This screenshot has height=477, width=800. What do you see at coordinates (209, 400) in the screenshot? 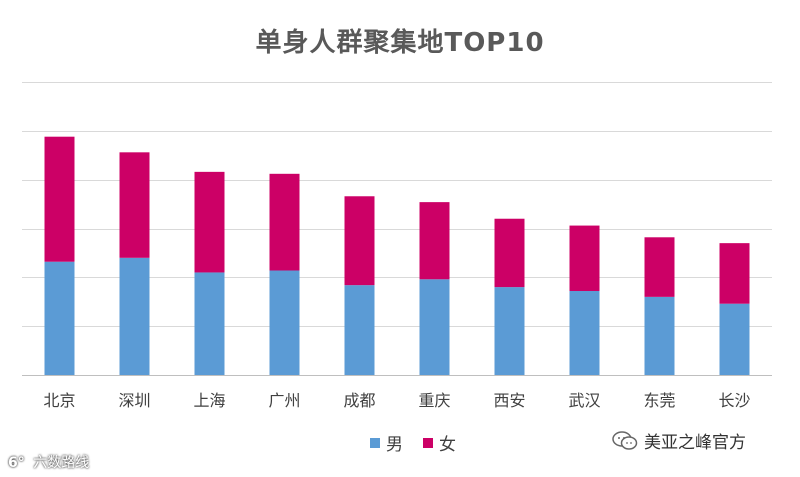
I see `x-tick-label: 上海` at bounding box center [209, 400].